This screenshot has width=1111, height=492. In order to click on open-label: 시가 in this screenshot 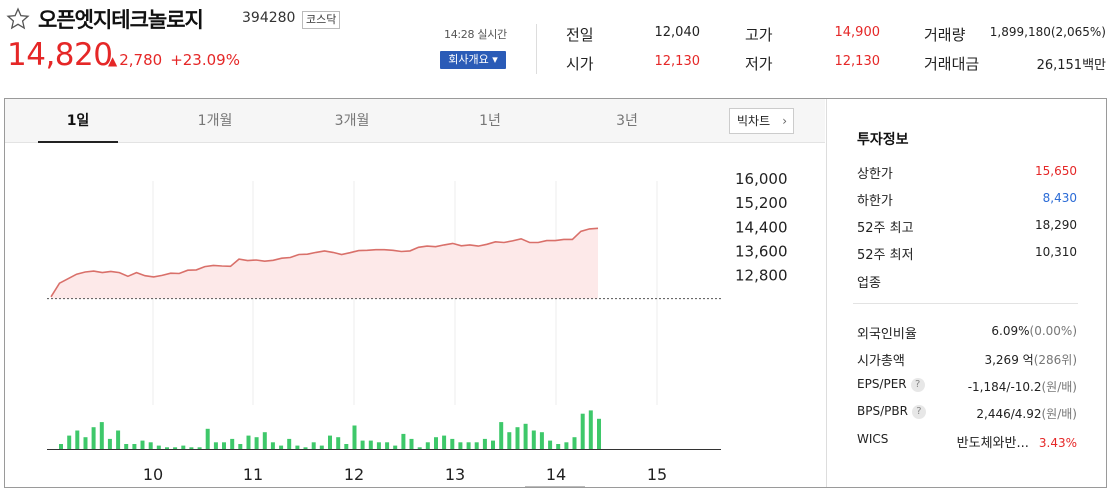, I will do `click(580, 64)`.